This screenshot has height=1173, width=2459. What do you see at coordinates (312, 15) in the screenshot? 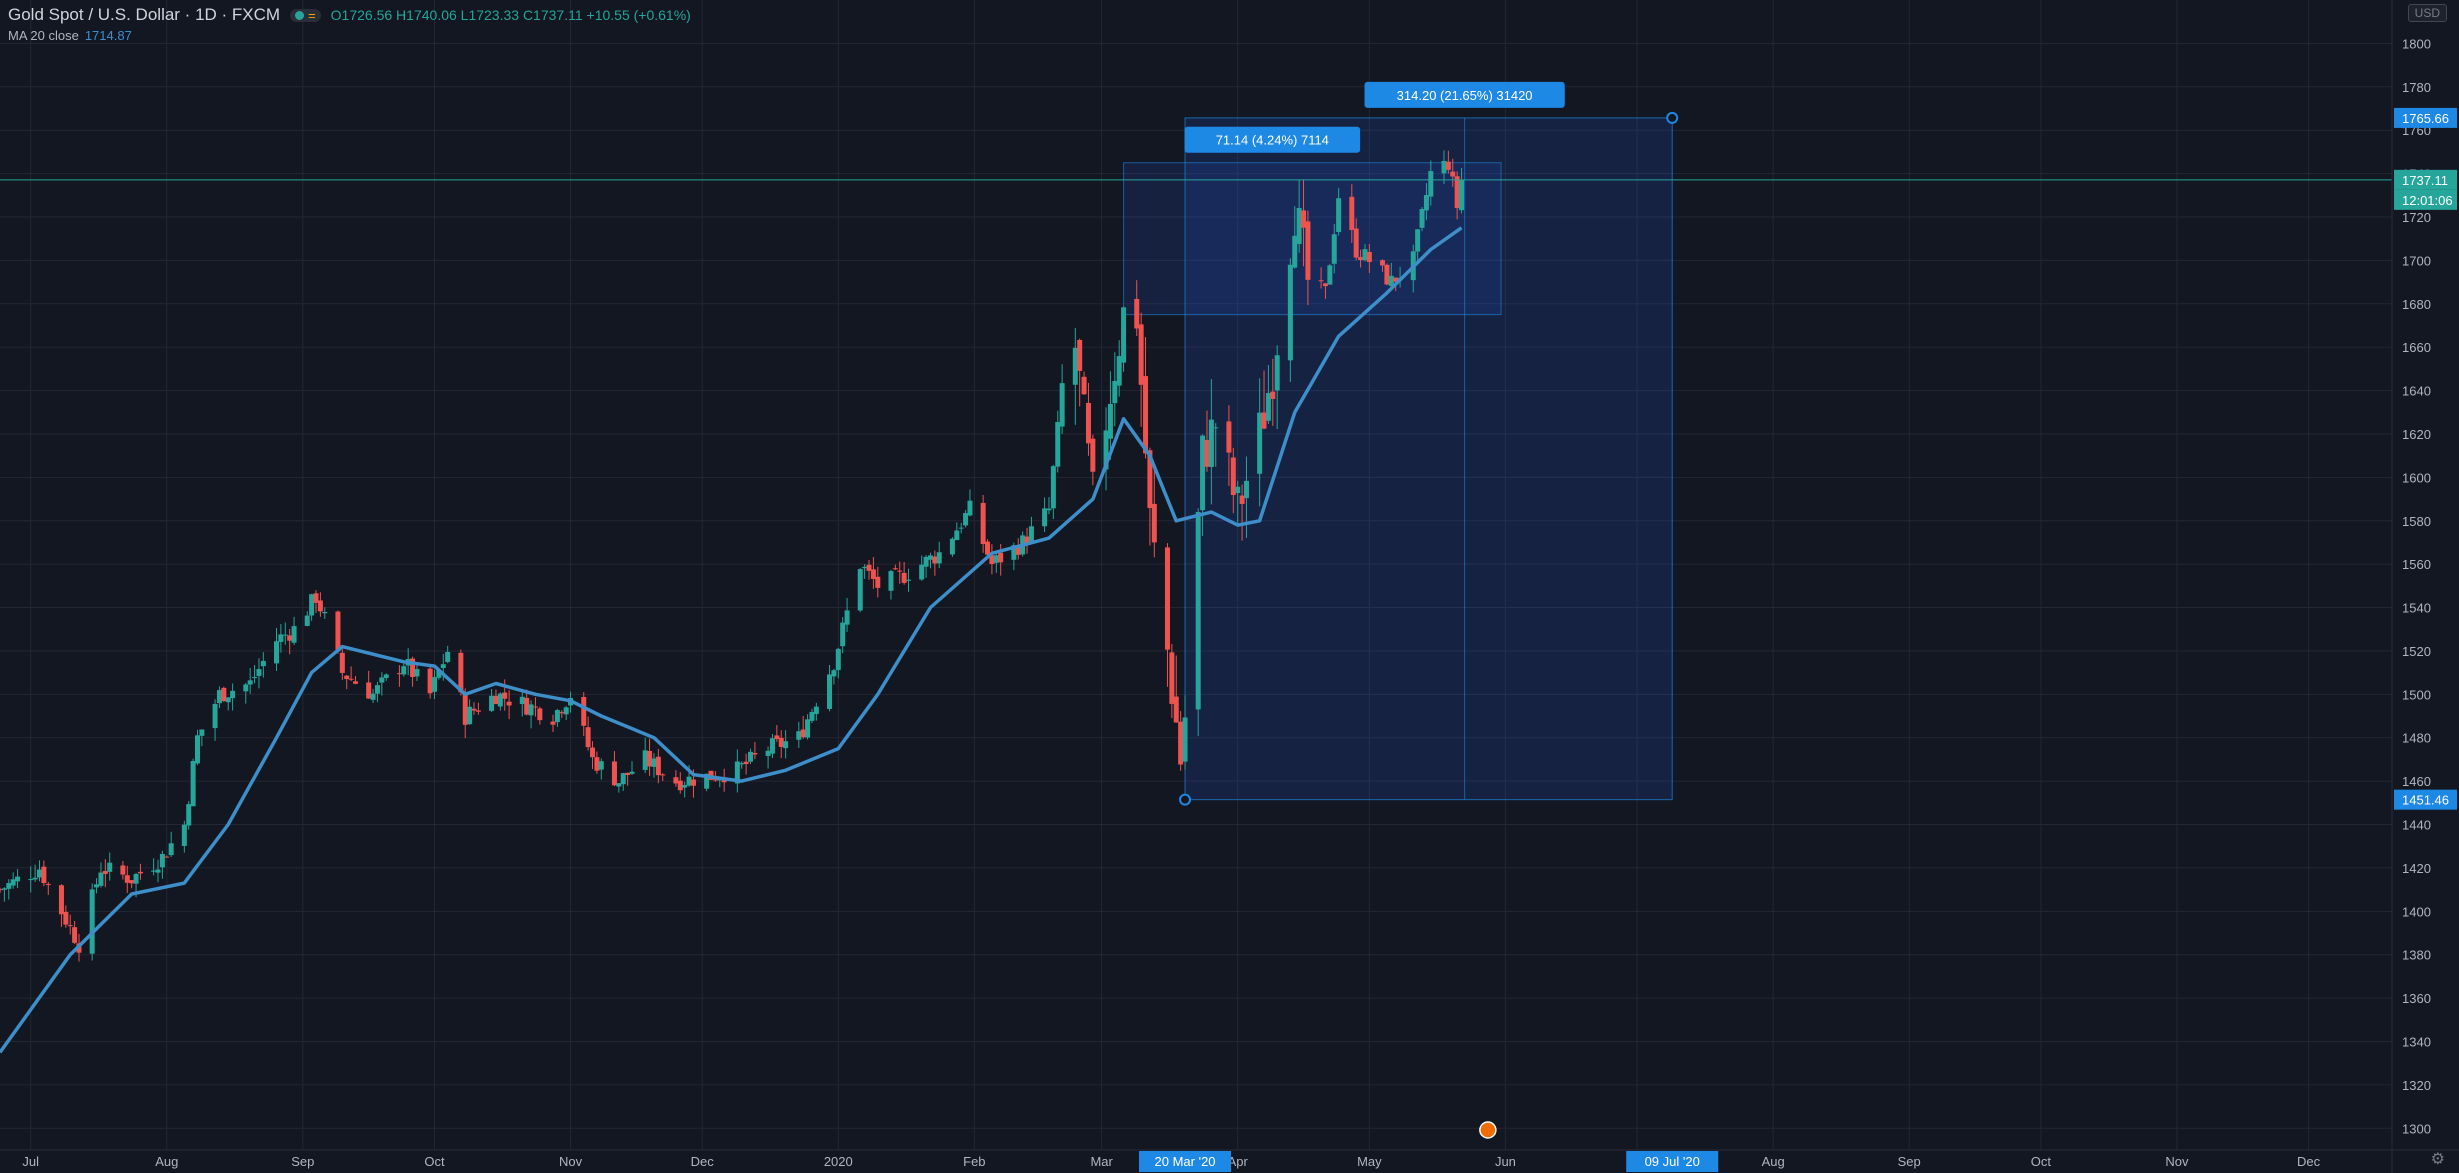
I see `data-flag-icon: =` at bounding box center [312, 15].